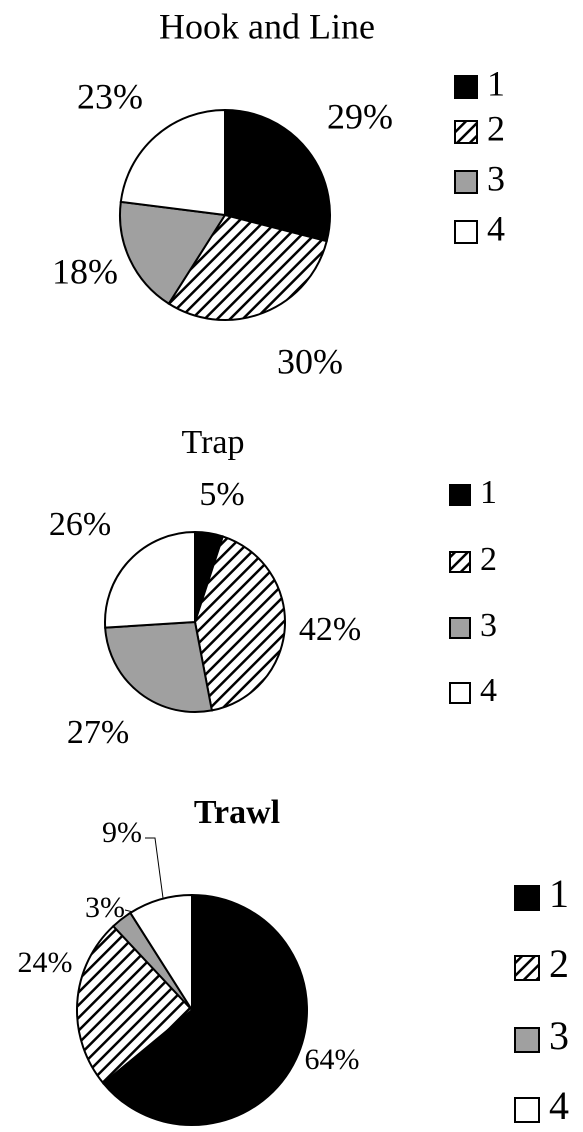  Describe the element at coordinates (105, 907) in the screenshot. I see `slice-label: 3%` at that location.